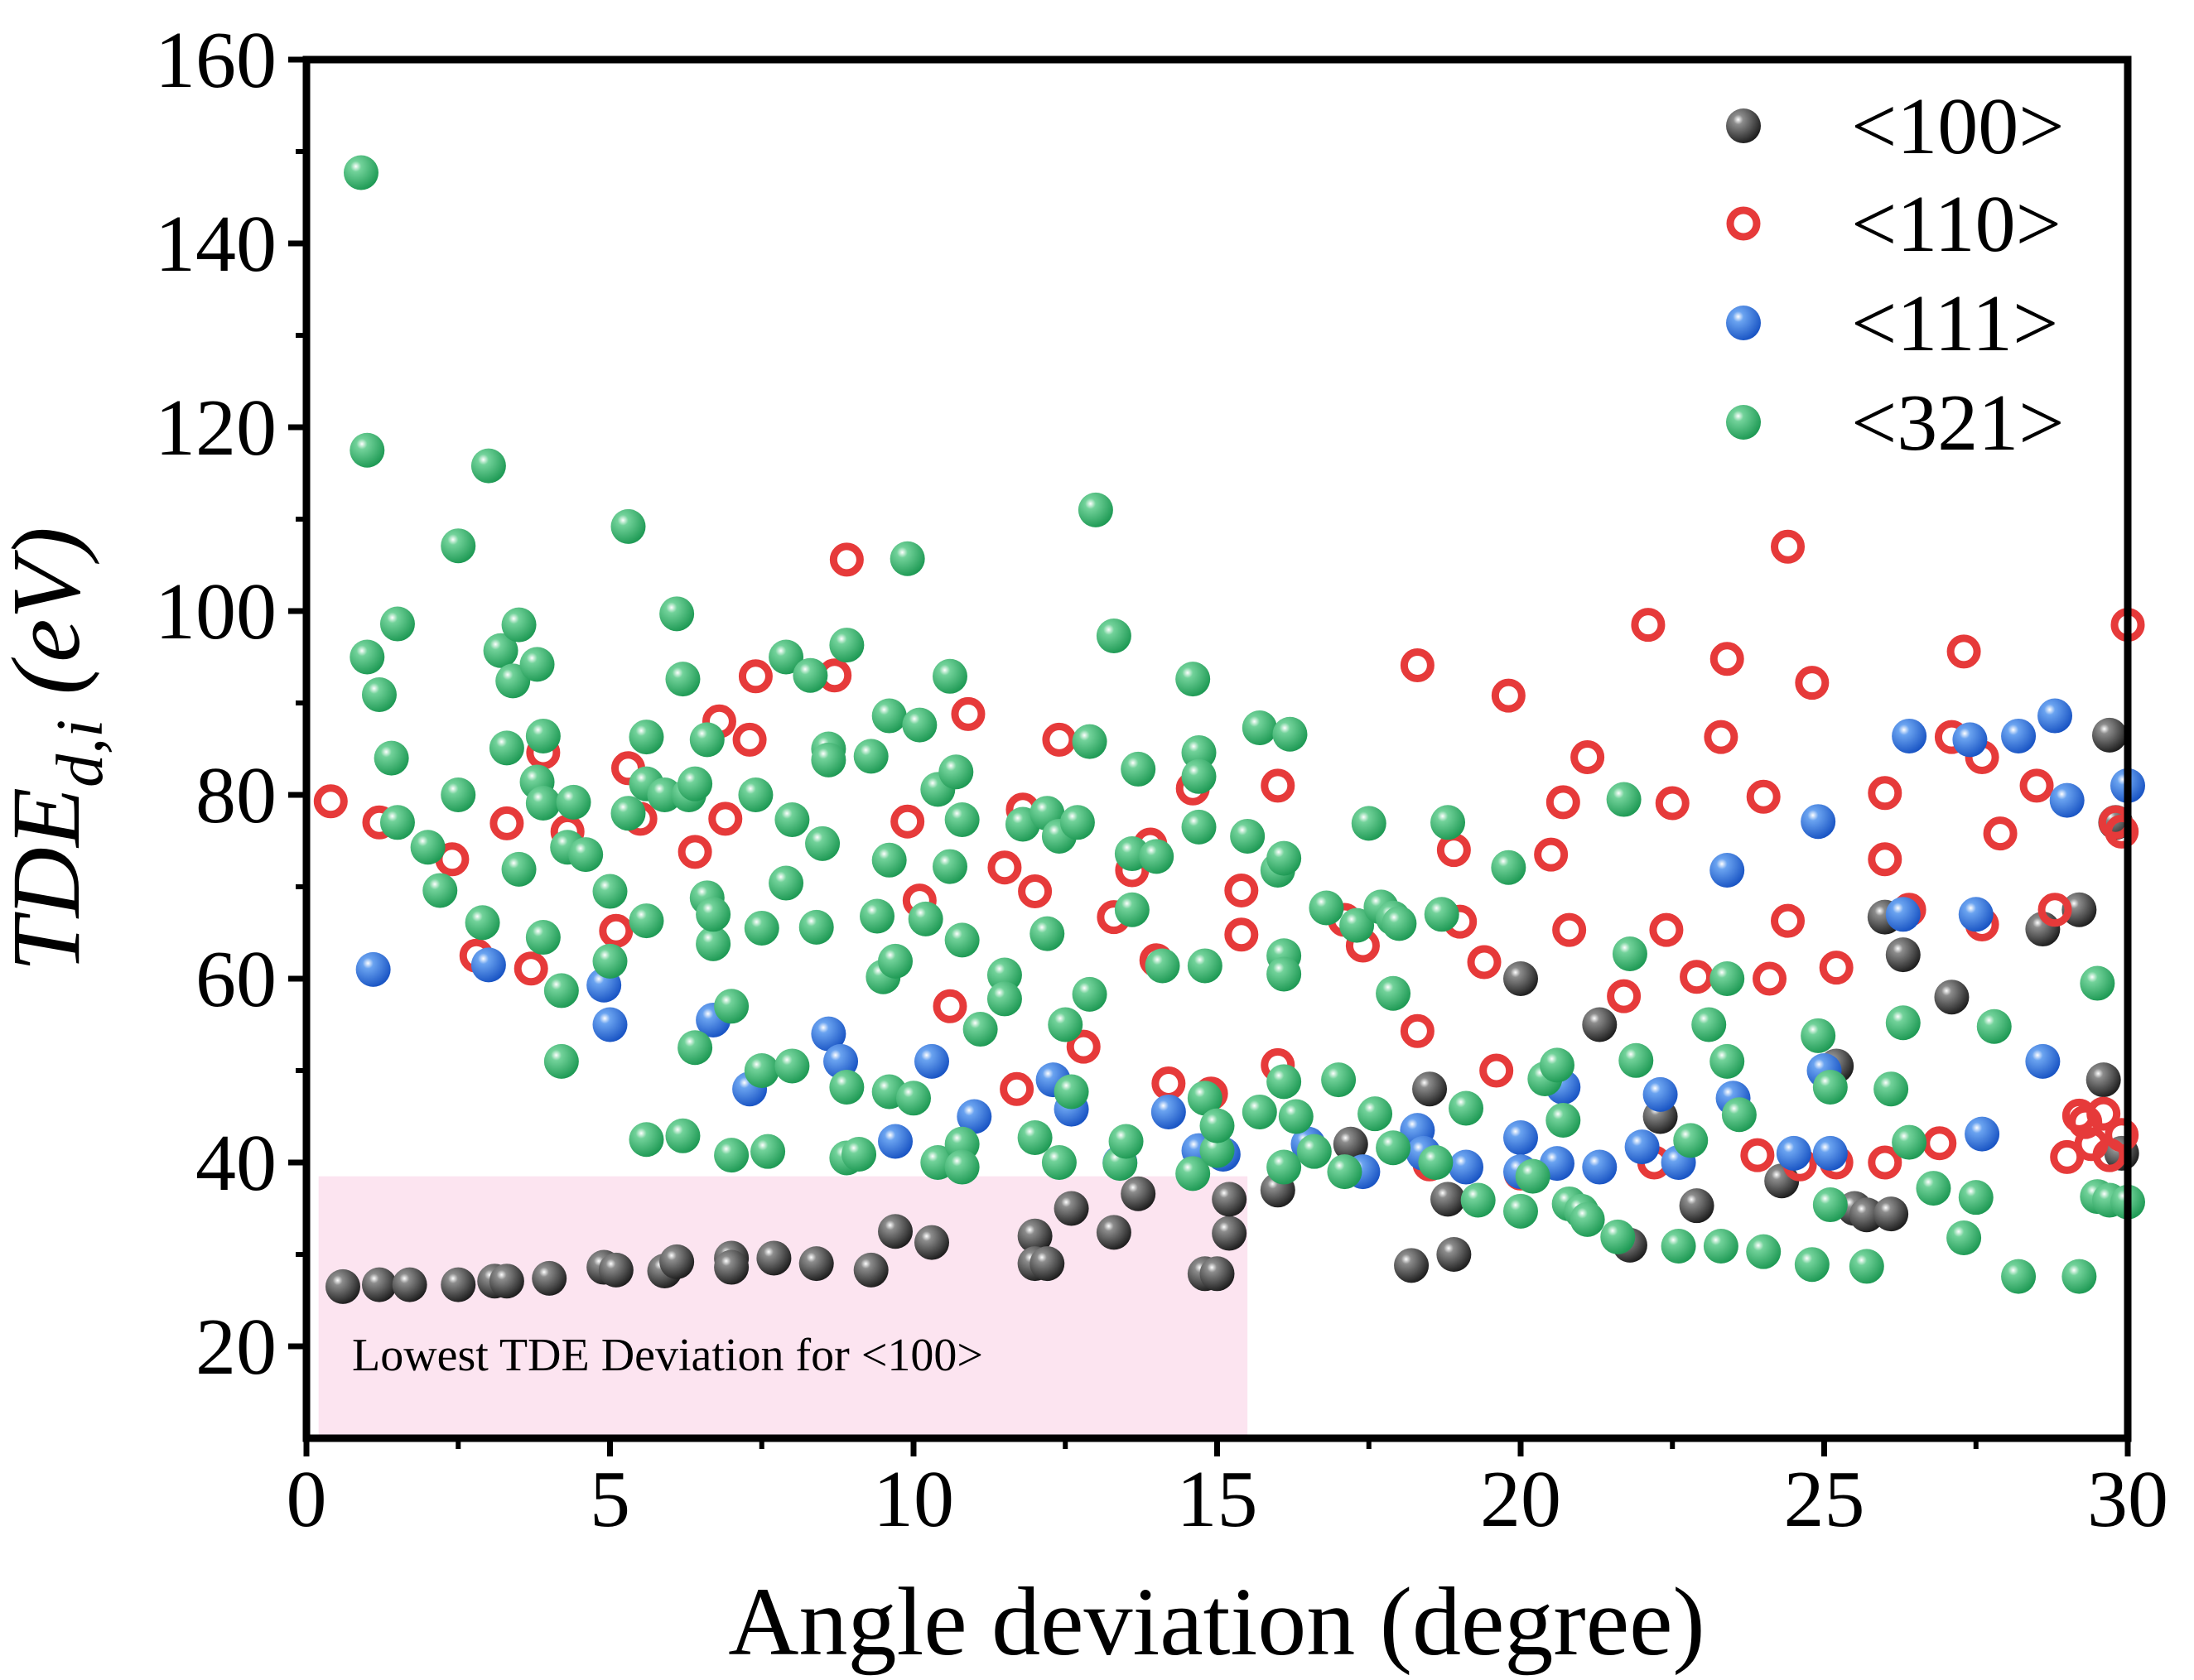 The height and width of the screenshot is (1680, 2194). I want to click on annotation-region, so click(783, 1307).